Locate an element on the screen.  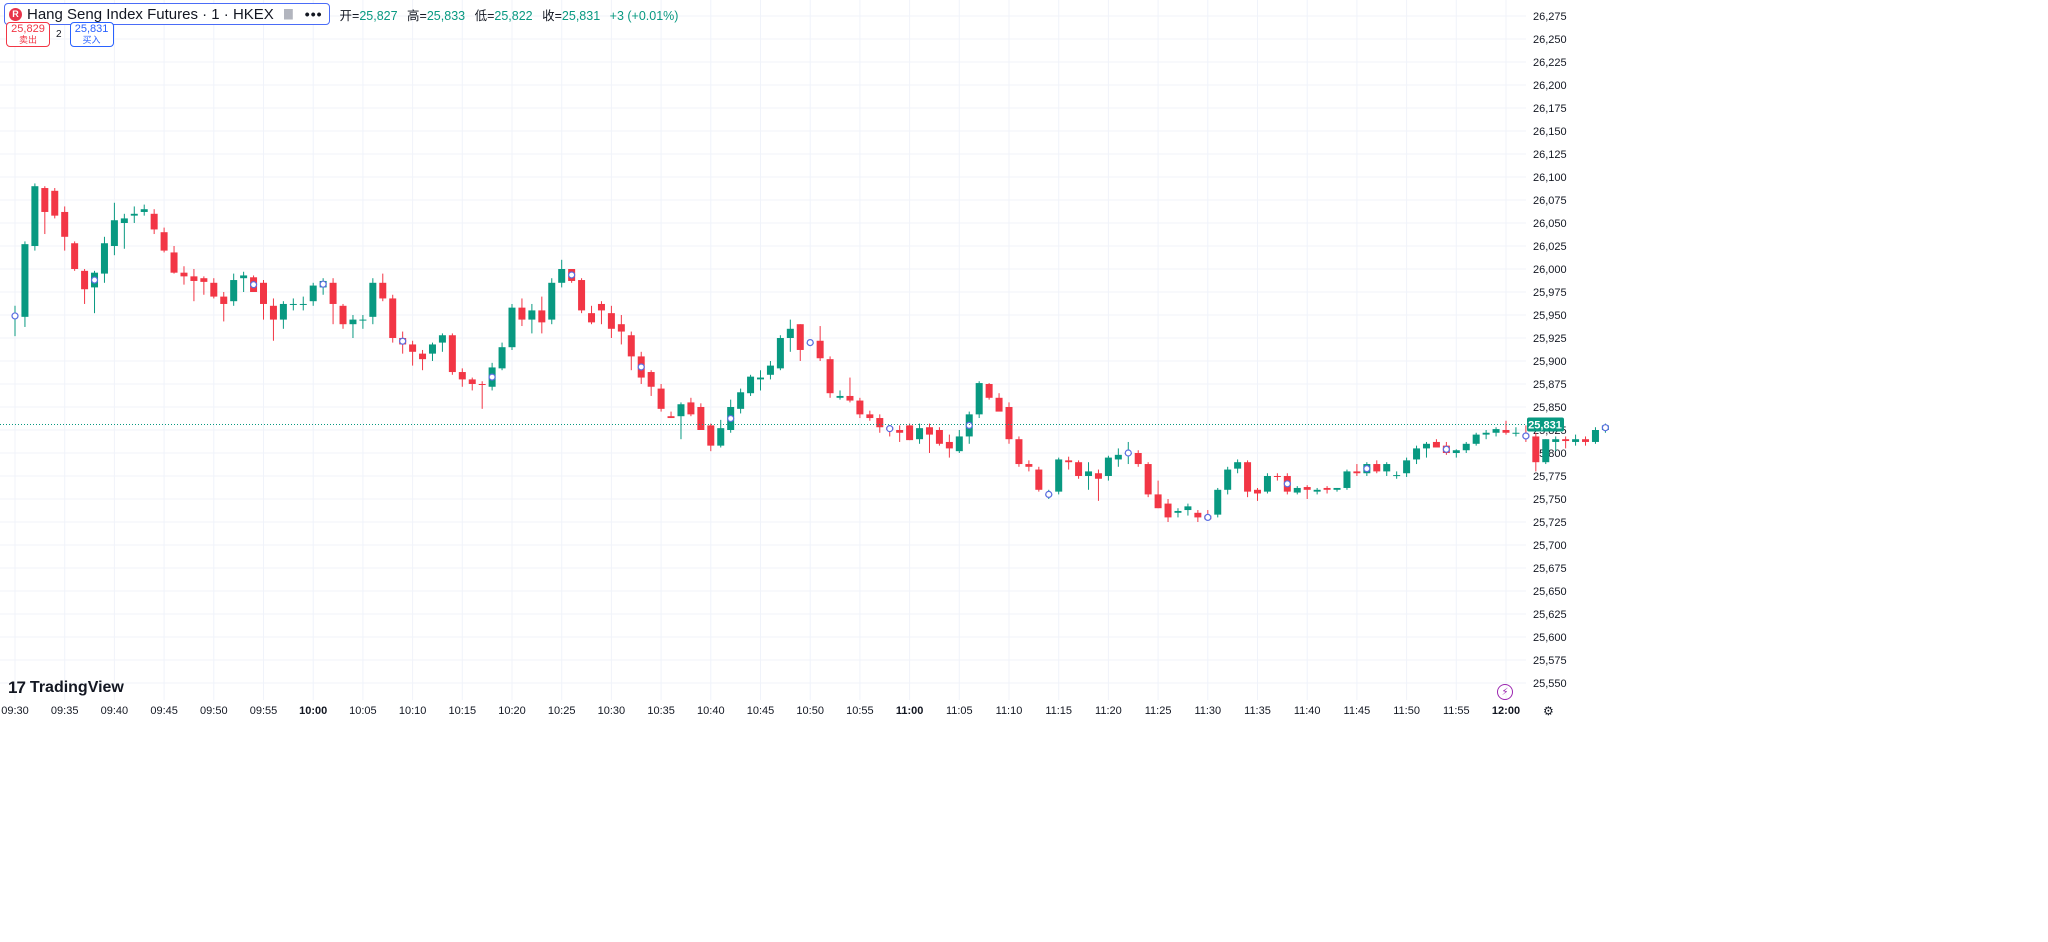
last-price-line: 25,831 is located at coordinates (782, 424).